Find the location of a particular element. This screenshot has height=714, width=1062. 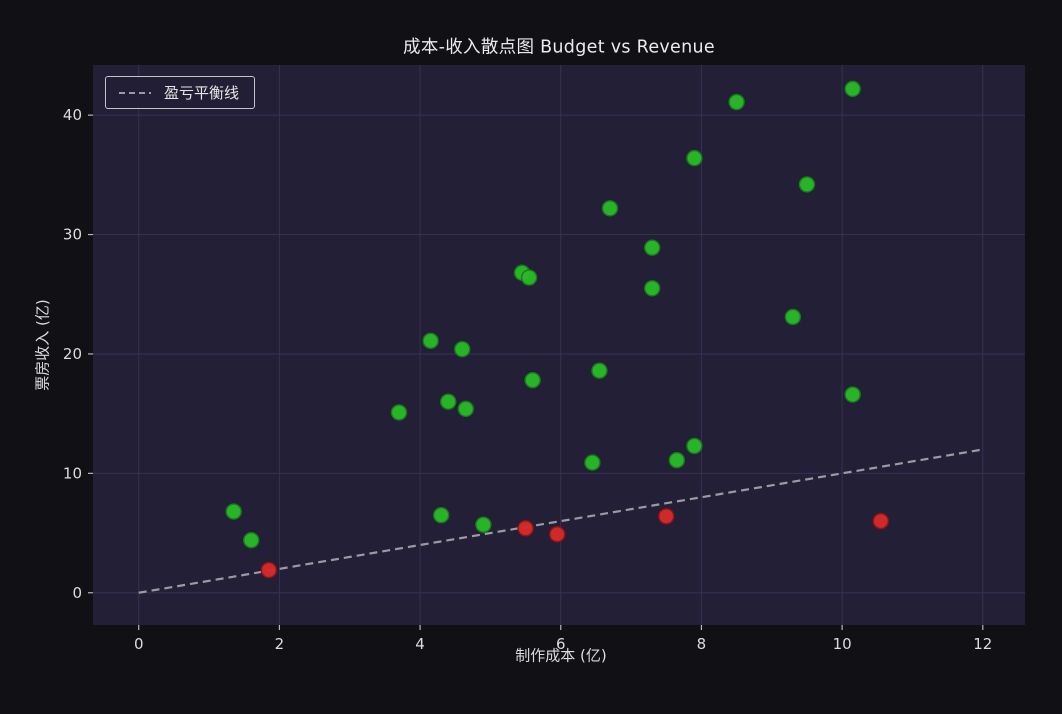

x-tick-label: 12 is located at coordinates (982, 644).